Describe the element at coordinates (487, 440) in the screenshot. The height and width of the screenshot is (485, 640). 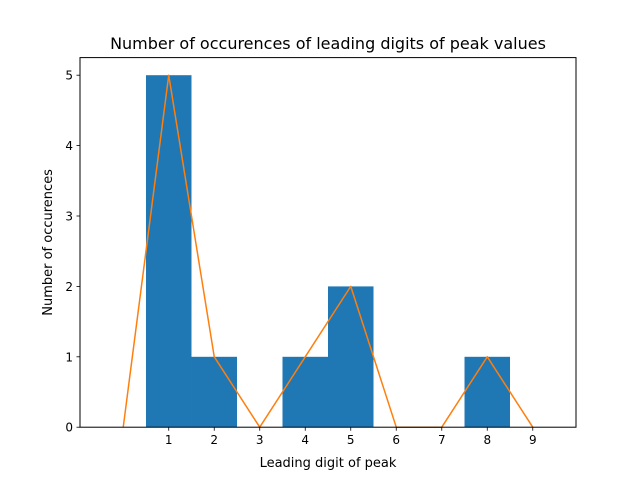
I see `x-tick-label-8: 8` at that location.